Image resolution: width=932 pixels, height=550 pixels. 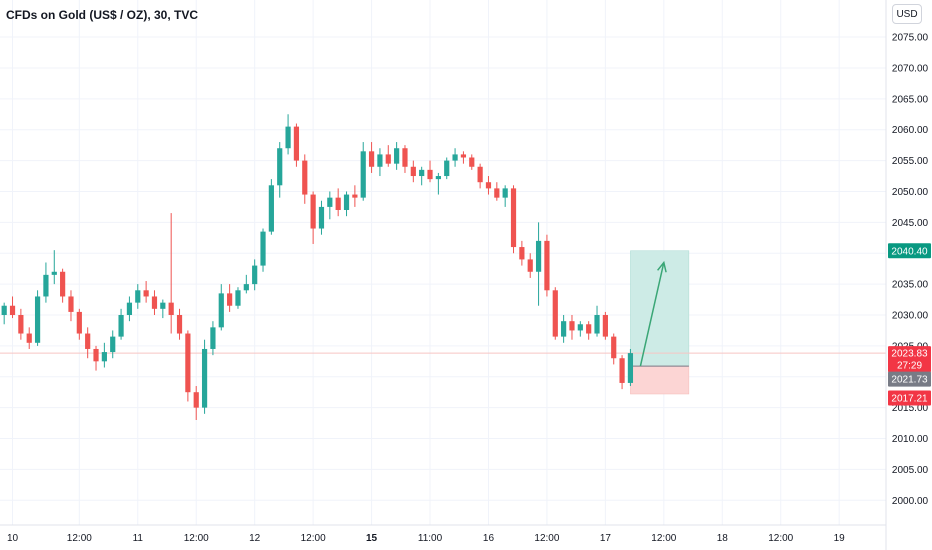 I want to click on entry-price-label: 2021.73, so click(x=909, y=379).